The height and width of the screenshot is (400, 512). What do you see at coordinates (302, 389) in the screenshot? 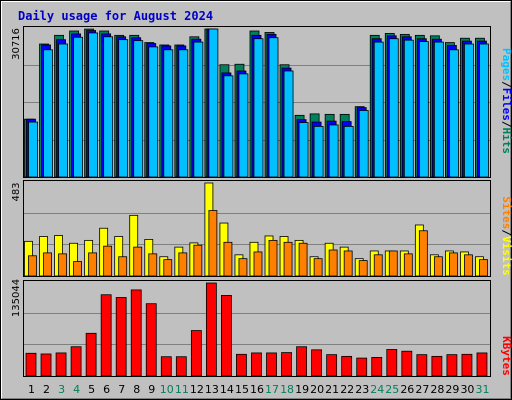
I see `x-tick-day-19: 19` at bounding box center [302, 389].